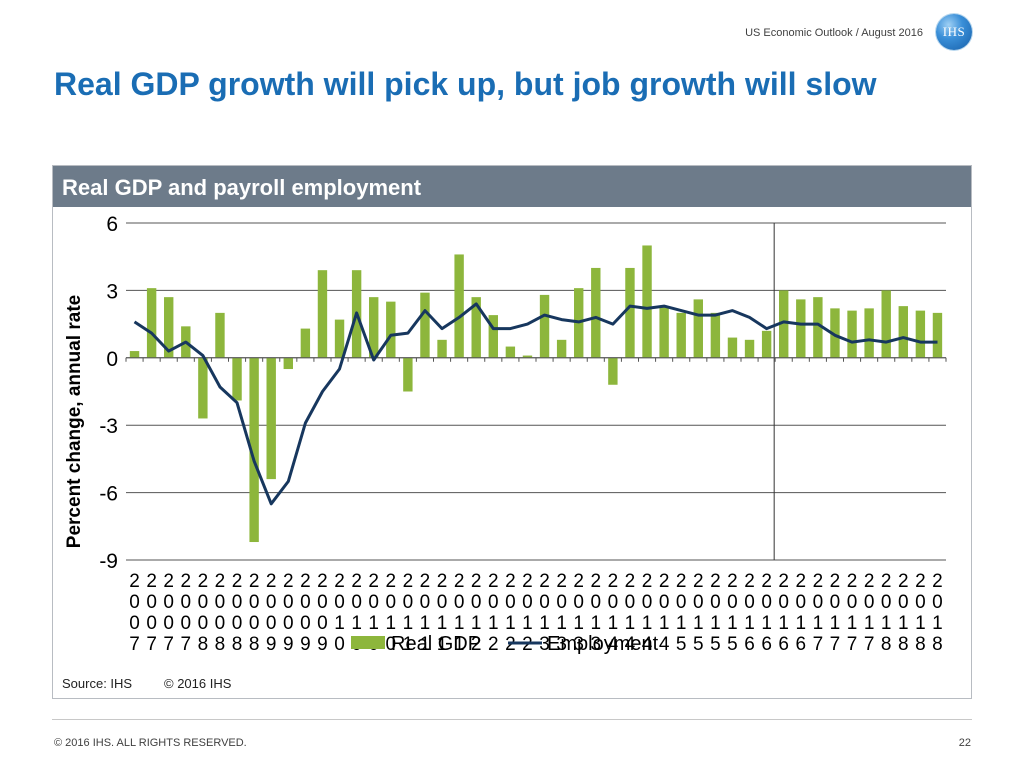  Describe the element at coordinates (150, 743) in the screenshot. I see `footer-copyright: © 2016 IHS. ALL RIGHTS RESERVED.` at that location.